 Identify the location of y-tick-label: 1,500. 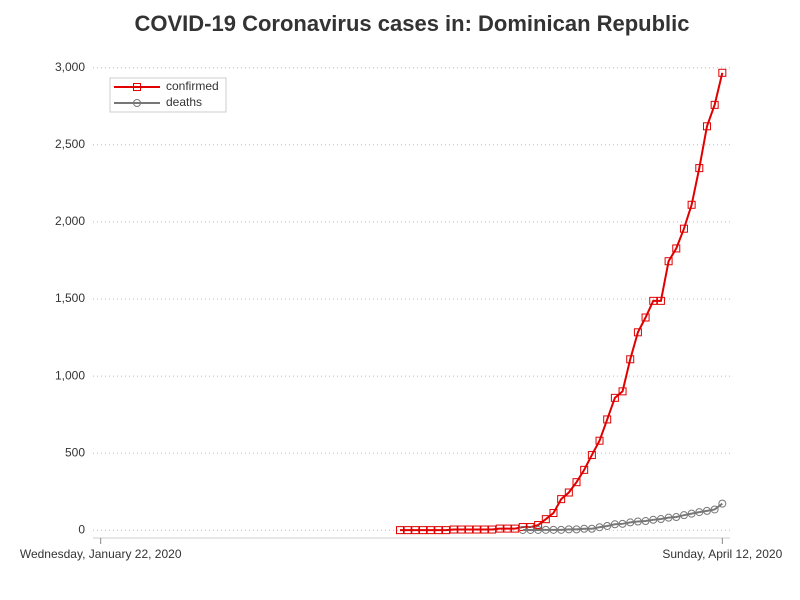
(70, 298).